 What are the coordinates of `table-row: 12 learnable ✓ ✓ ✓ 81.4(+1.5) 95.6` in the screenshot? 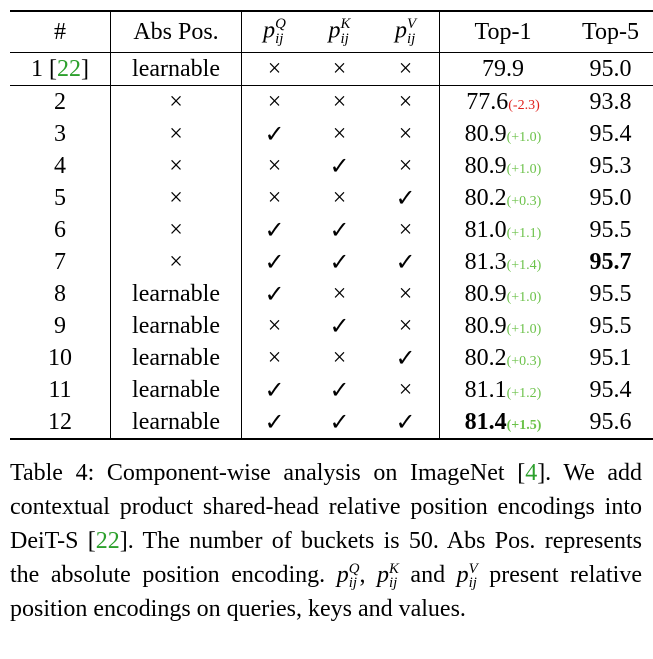 It's located at (331, 422).